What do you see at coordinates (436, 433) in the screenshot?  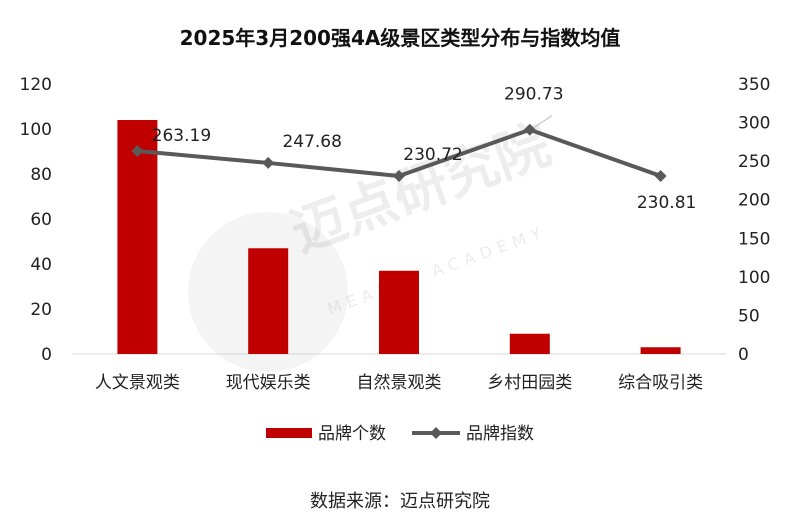 I see `legend-swatch-marker` at bounding box center [436, 433].